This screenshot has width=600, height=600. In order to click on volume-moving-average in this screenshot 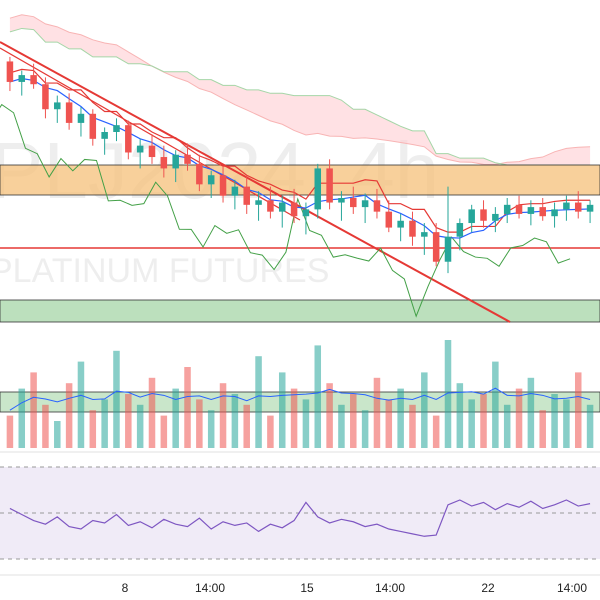, I will do `click(300, 399)`.